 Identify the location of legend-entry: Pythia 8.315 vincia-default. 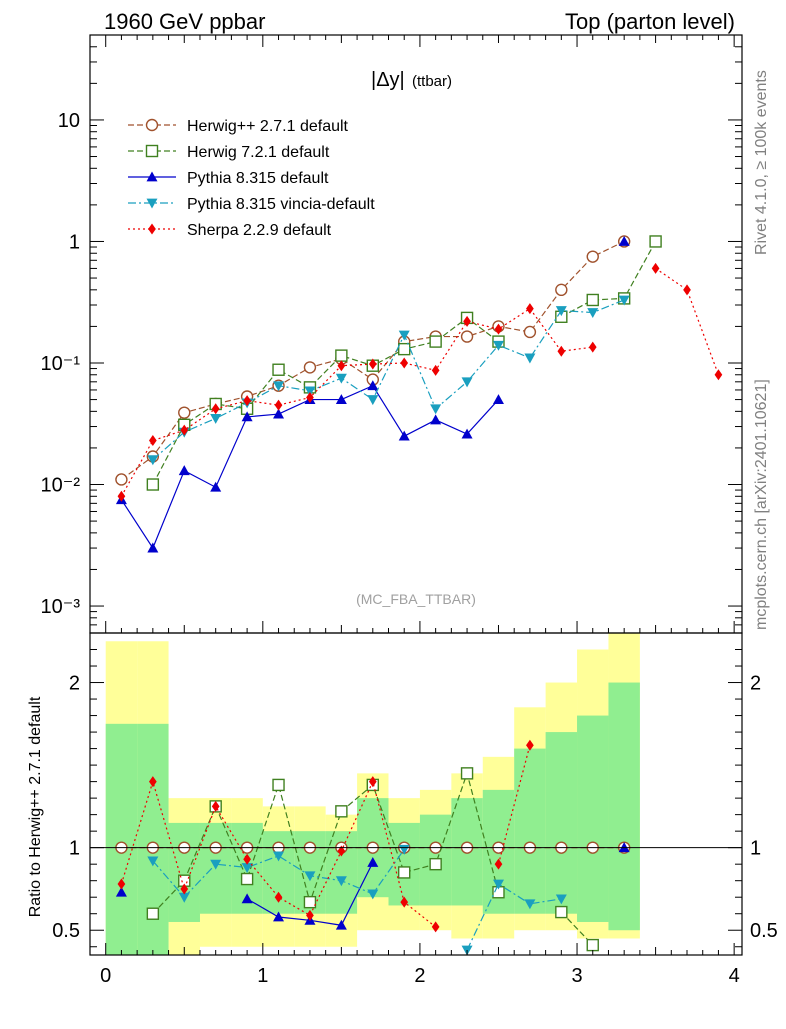
(251, 204).